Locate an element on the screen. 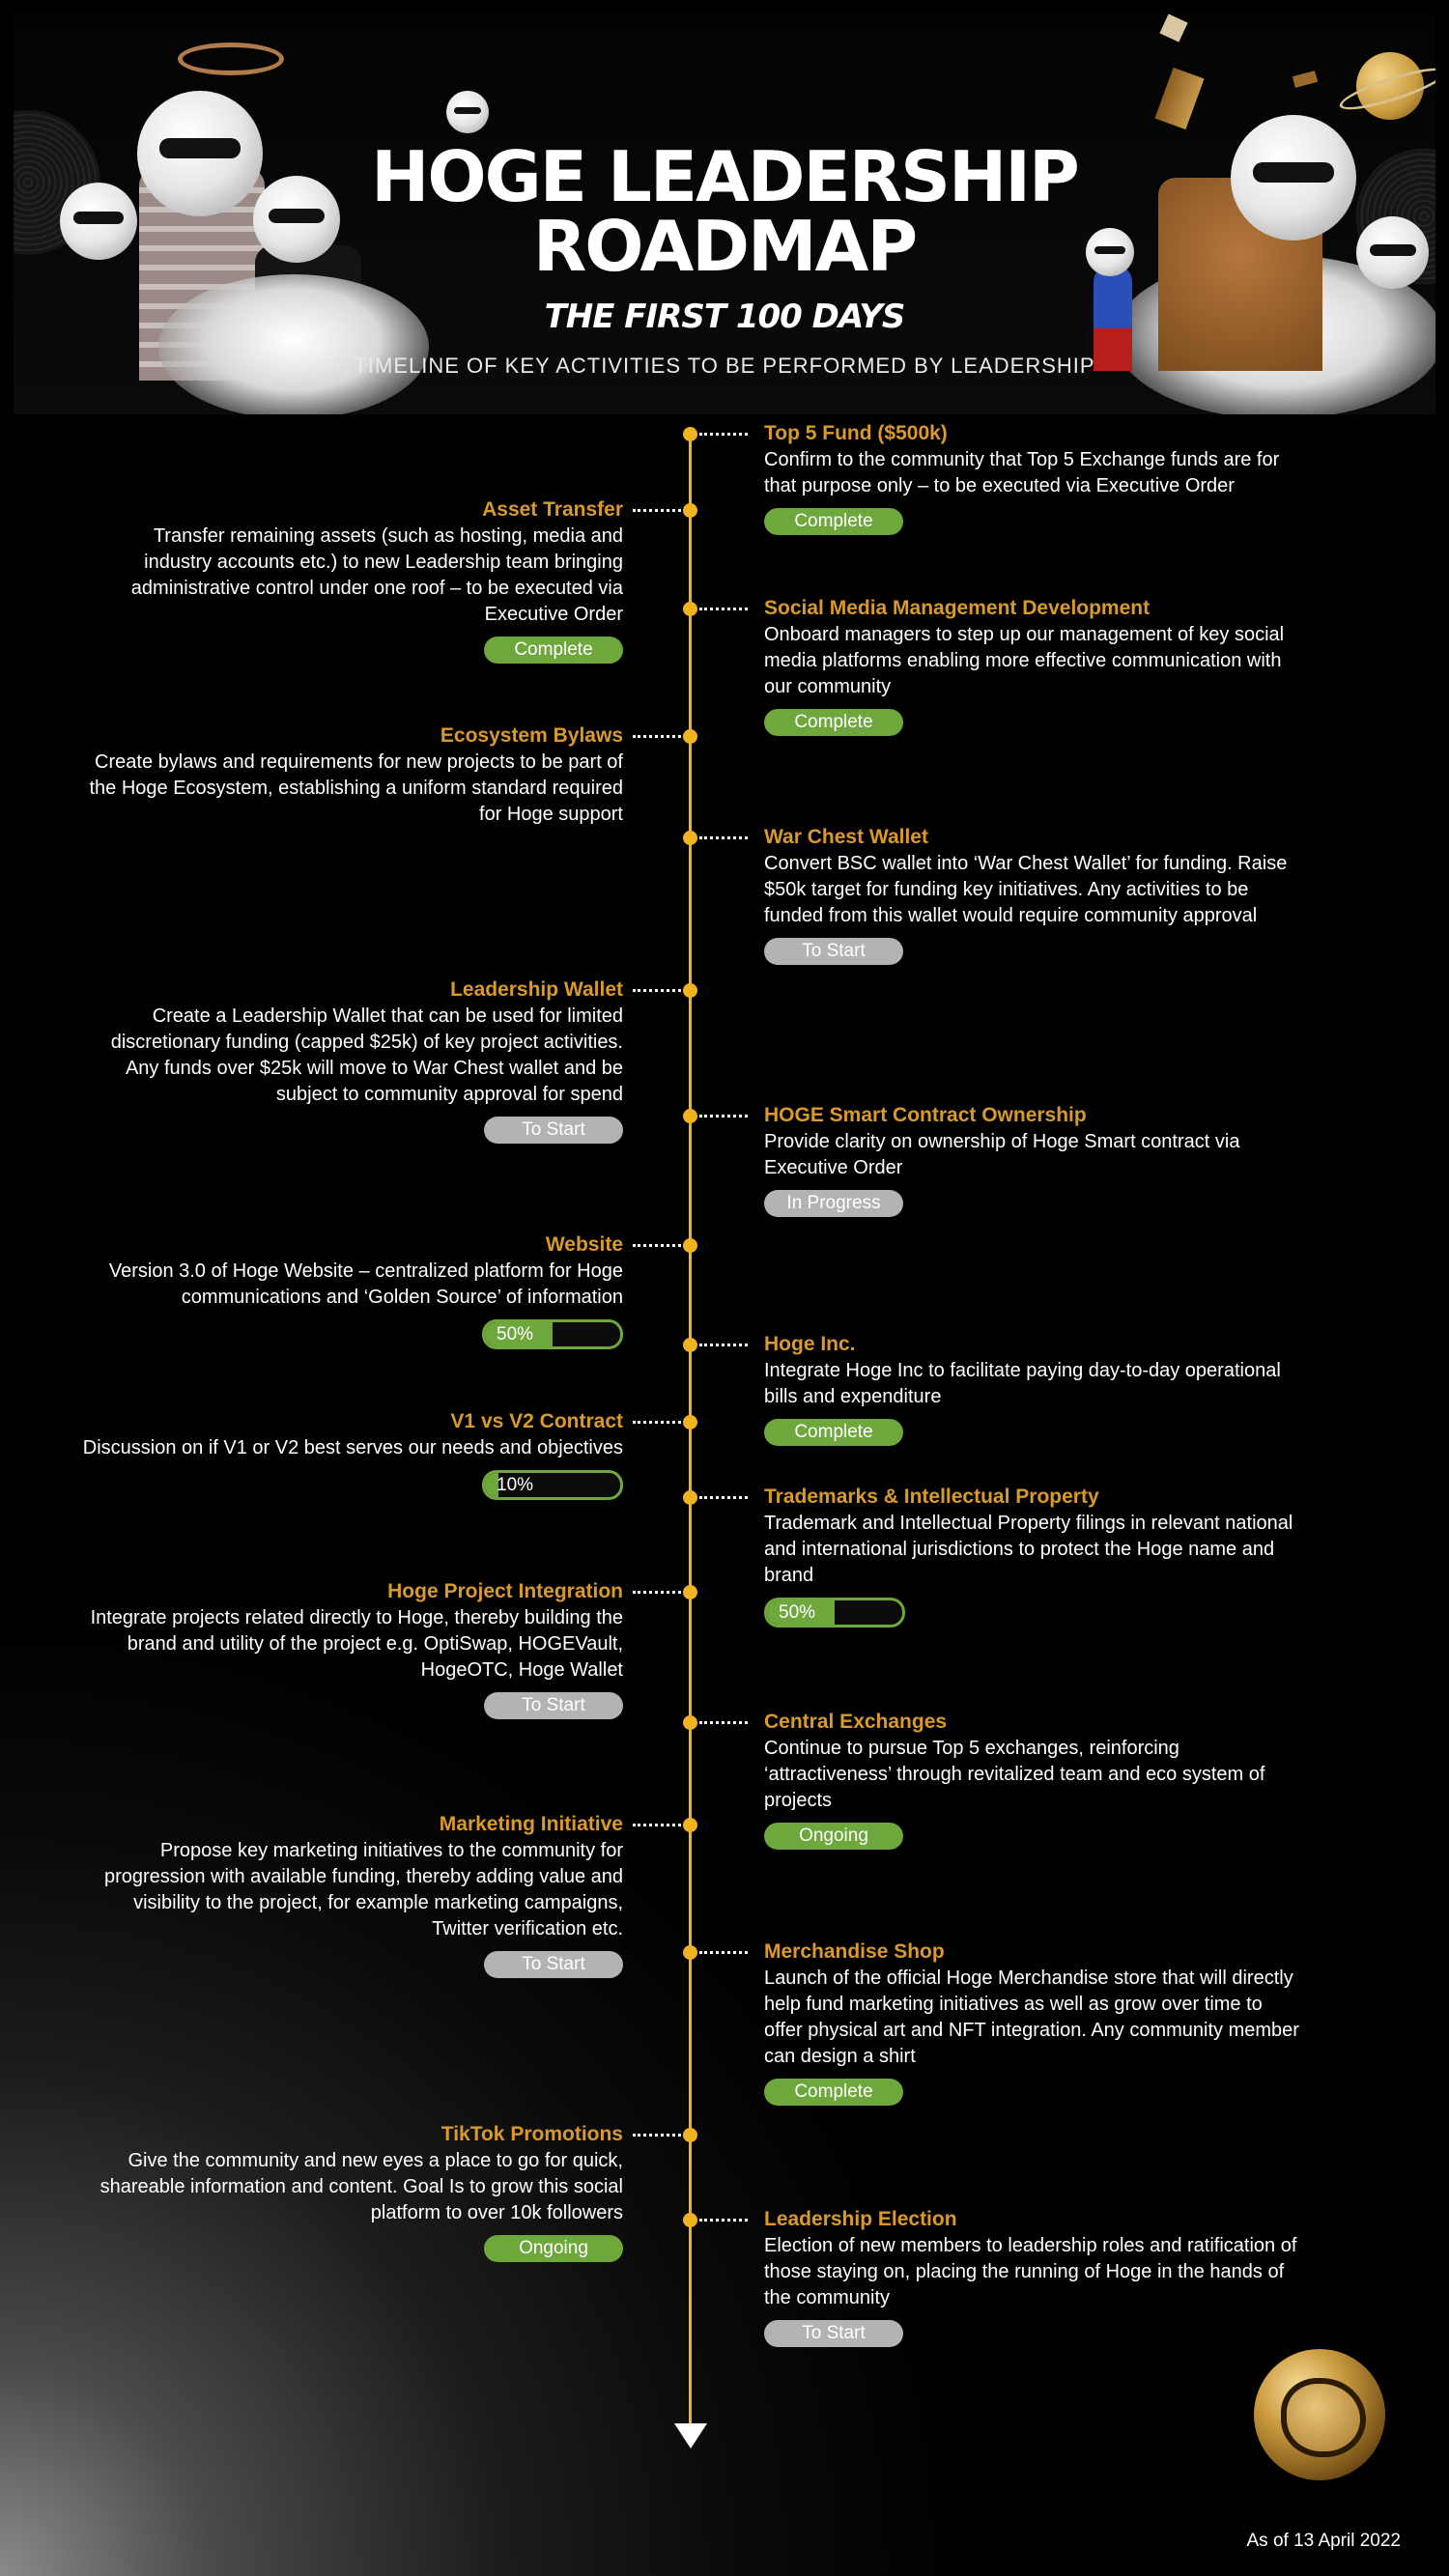  item-title: Top 5 Fund ($500k) is located at coordinates (856, 433).